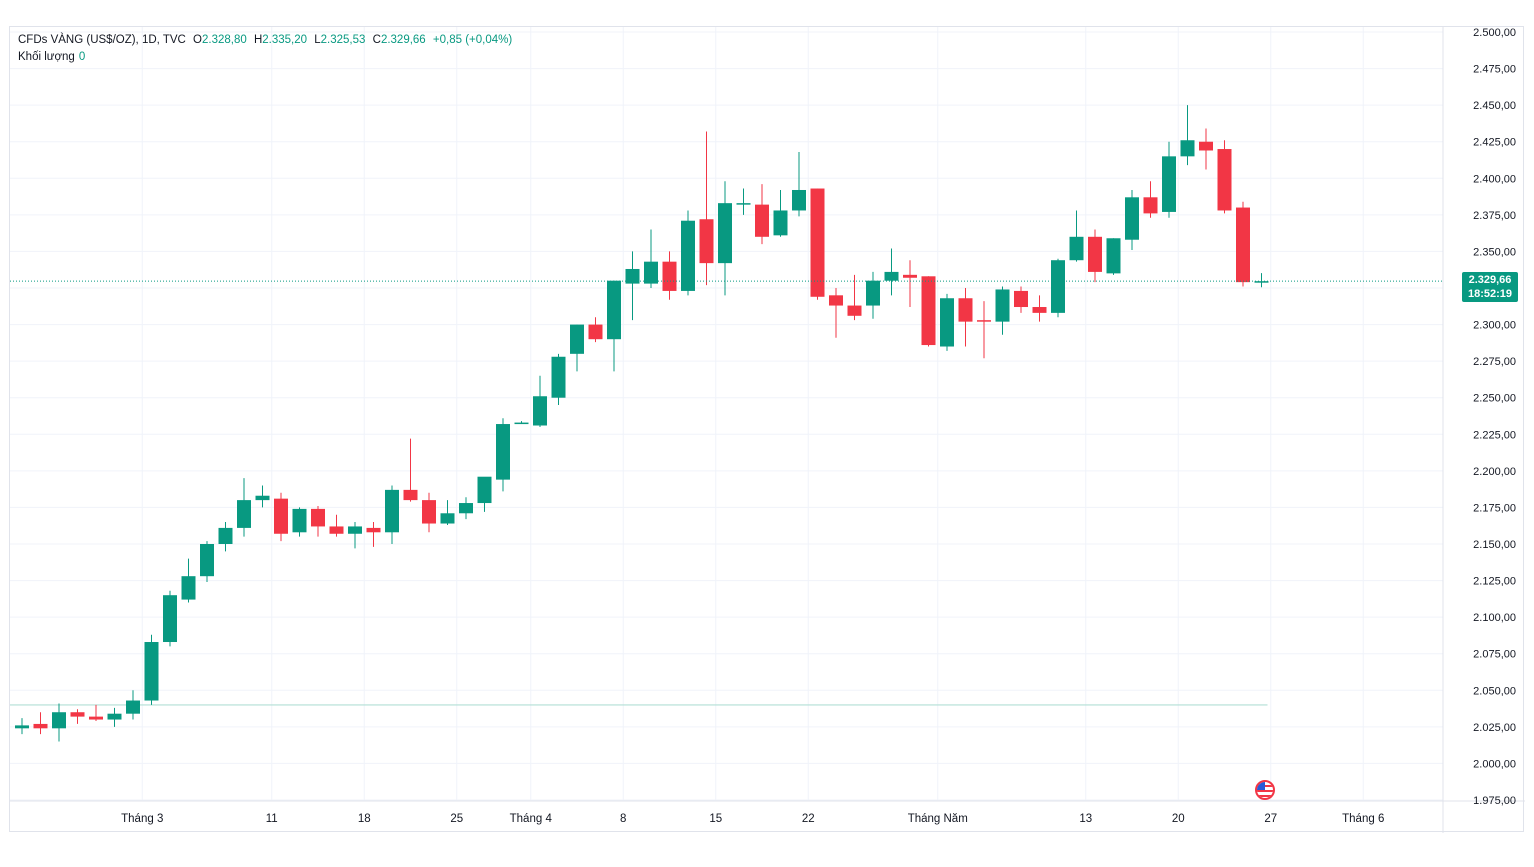 The width and height of the screenshot is (1534, 867). I want to click on y-axis-tick-label: 2.250,00, so click(1494, 399).